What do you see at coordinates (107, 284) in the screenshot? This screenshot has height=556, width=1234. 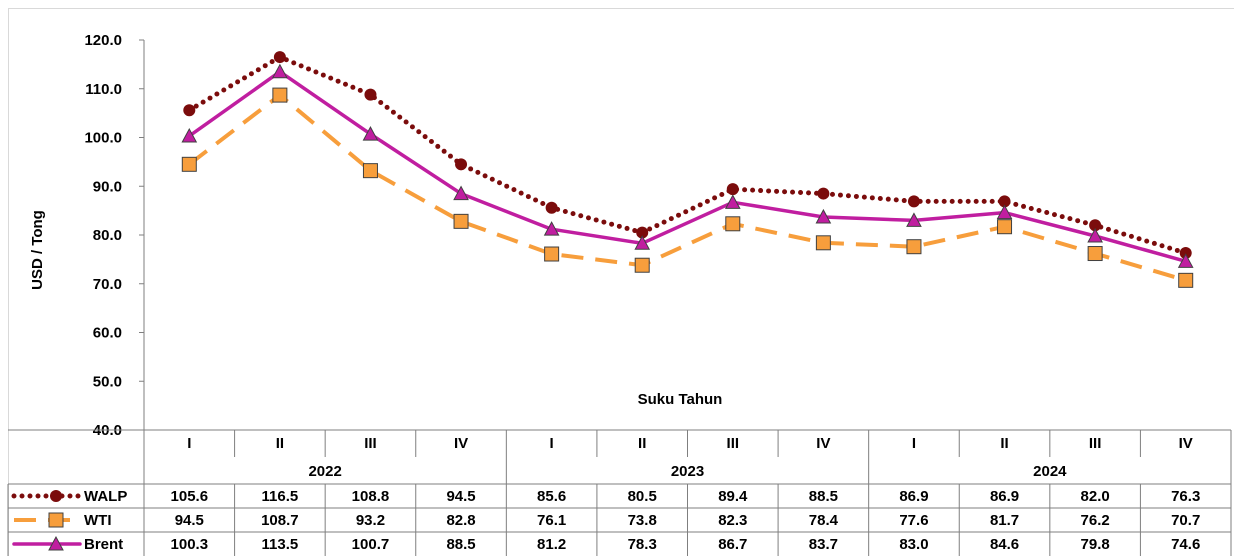 I see `y-tick-label: 70.0` at bounding box center [107, 284].